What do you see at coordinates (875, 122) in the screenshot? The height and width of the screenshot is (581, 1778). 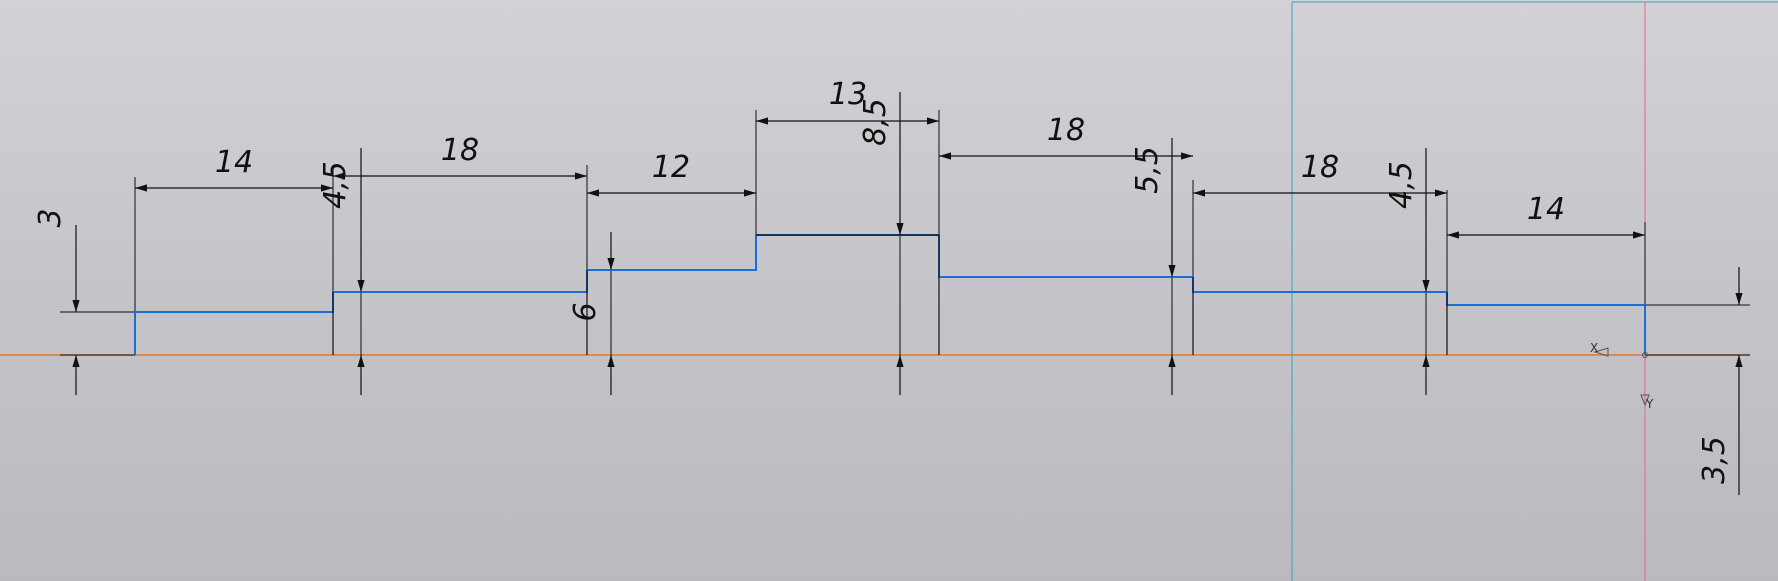 I see `height-label-4: 8,5` at bounding box center [875, 122].